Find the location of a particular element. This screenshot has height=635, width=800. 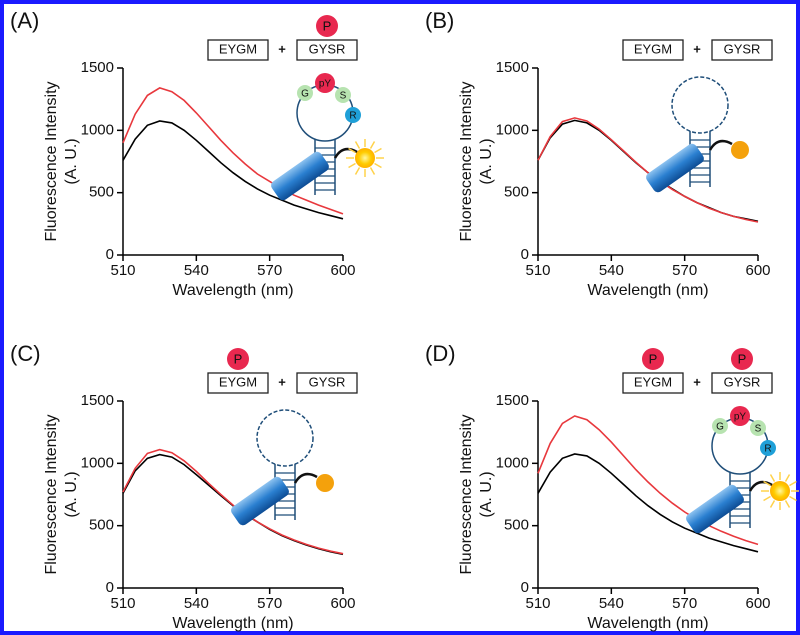

panel-label: (A) is located at coordinates (24, 20).